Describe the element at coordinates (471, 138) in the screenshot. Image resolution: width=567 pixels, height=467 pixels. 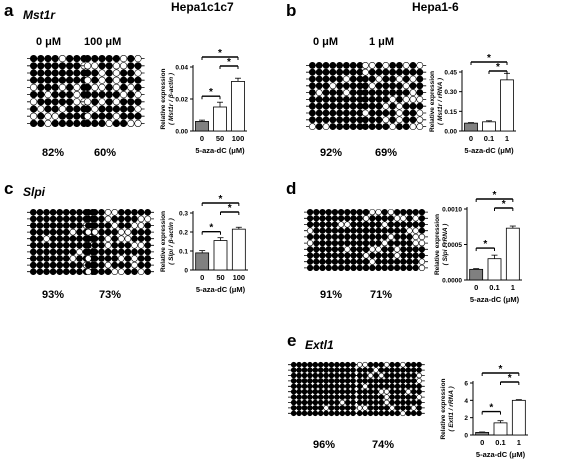
I see `x-tick-label: 0` at that location.